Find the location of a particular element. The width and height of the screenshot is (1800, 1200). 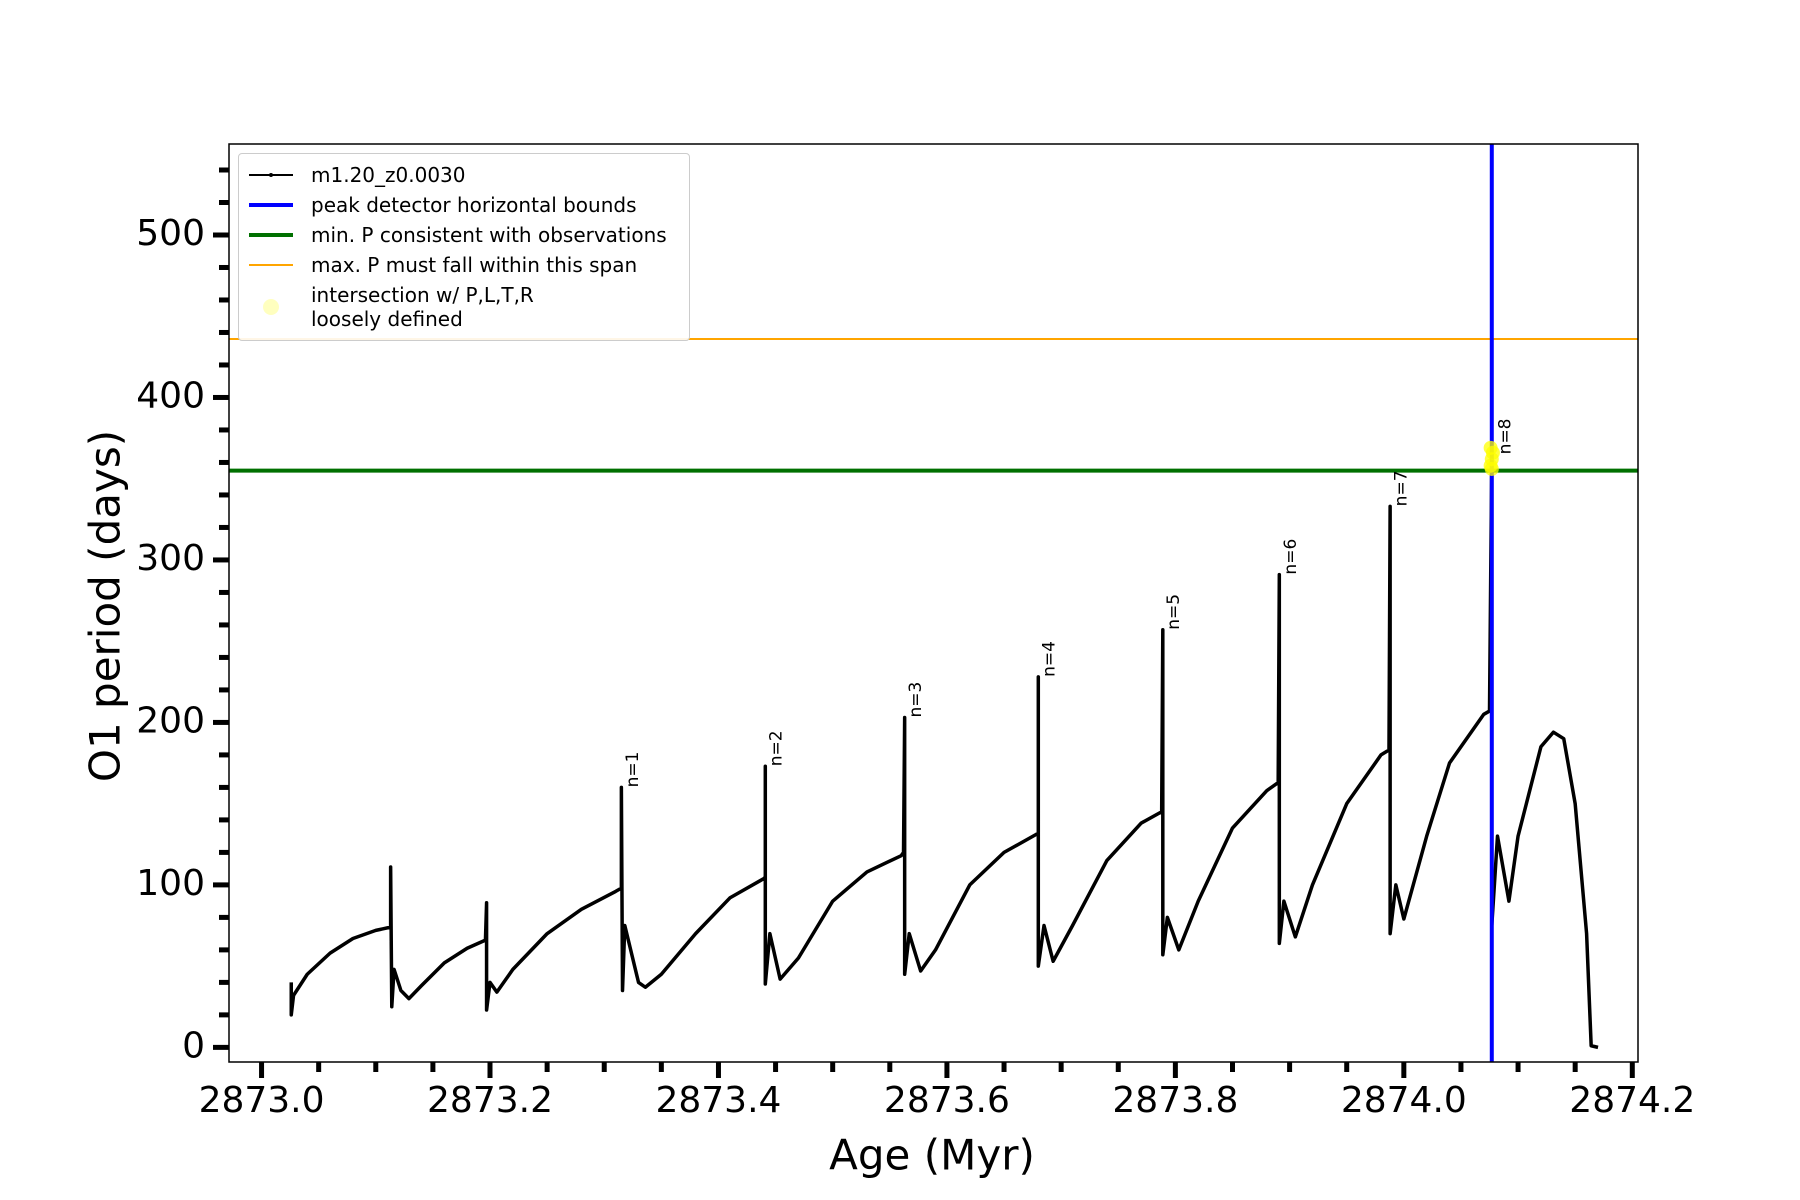

legend-label: intersection w/ P,L,T,R loosely defined is located at coordinates (422, 307).